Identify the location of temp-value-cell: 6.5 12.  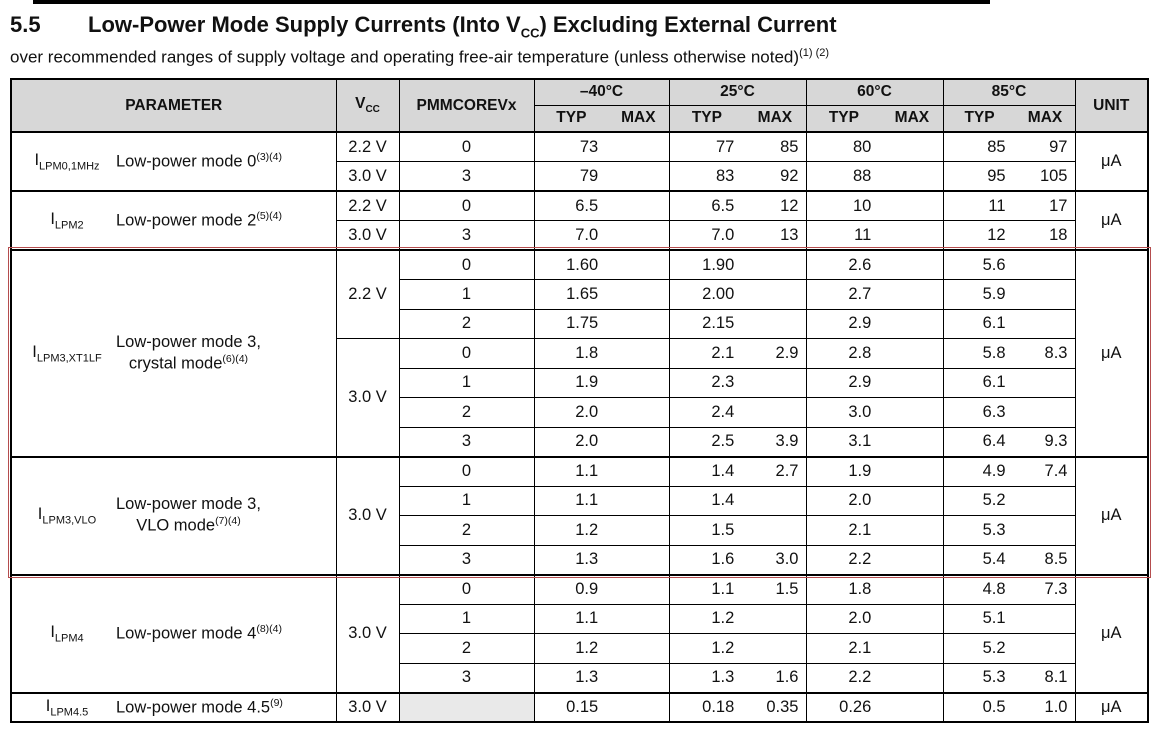
(737, 205).